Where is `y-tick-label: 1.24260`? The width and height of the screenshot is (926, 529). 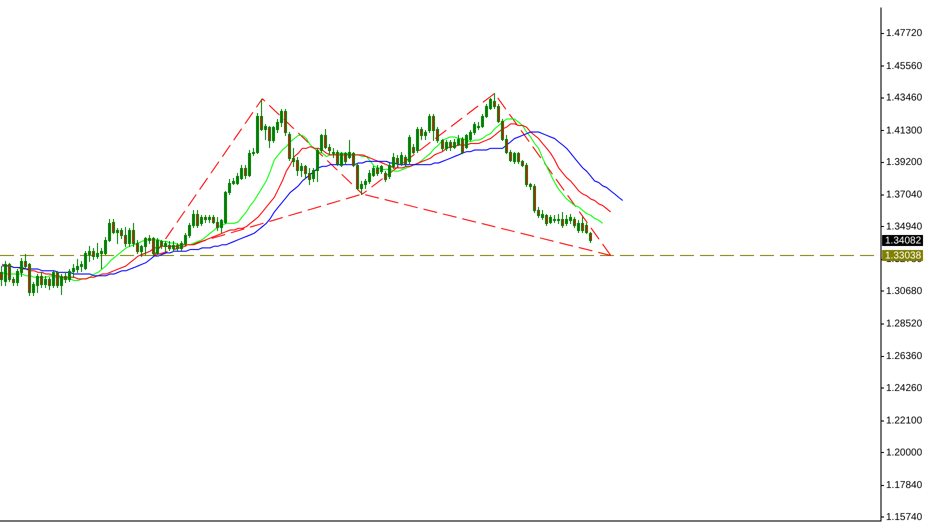
y-tick-label: 1.24260 is located at coordinates (904, 388).